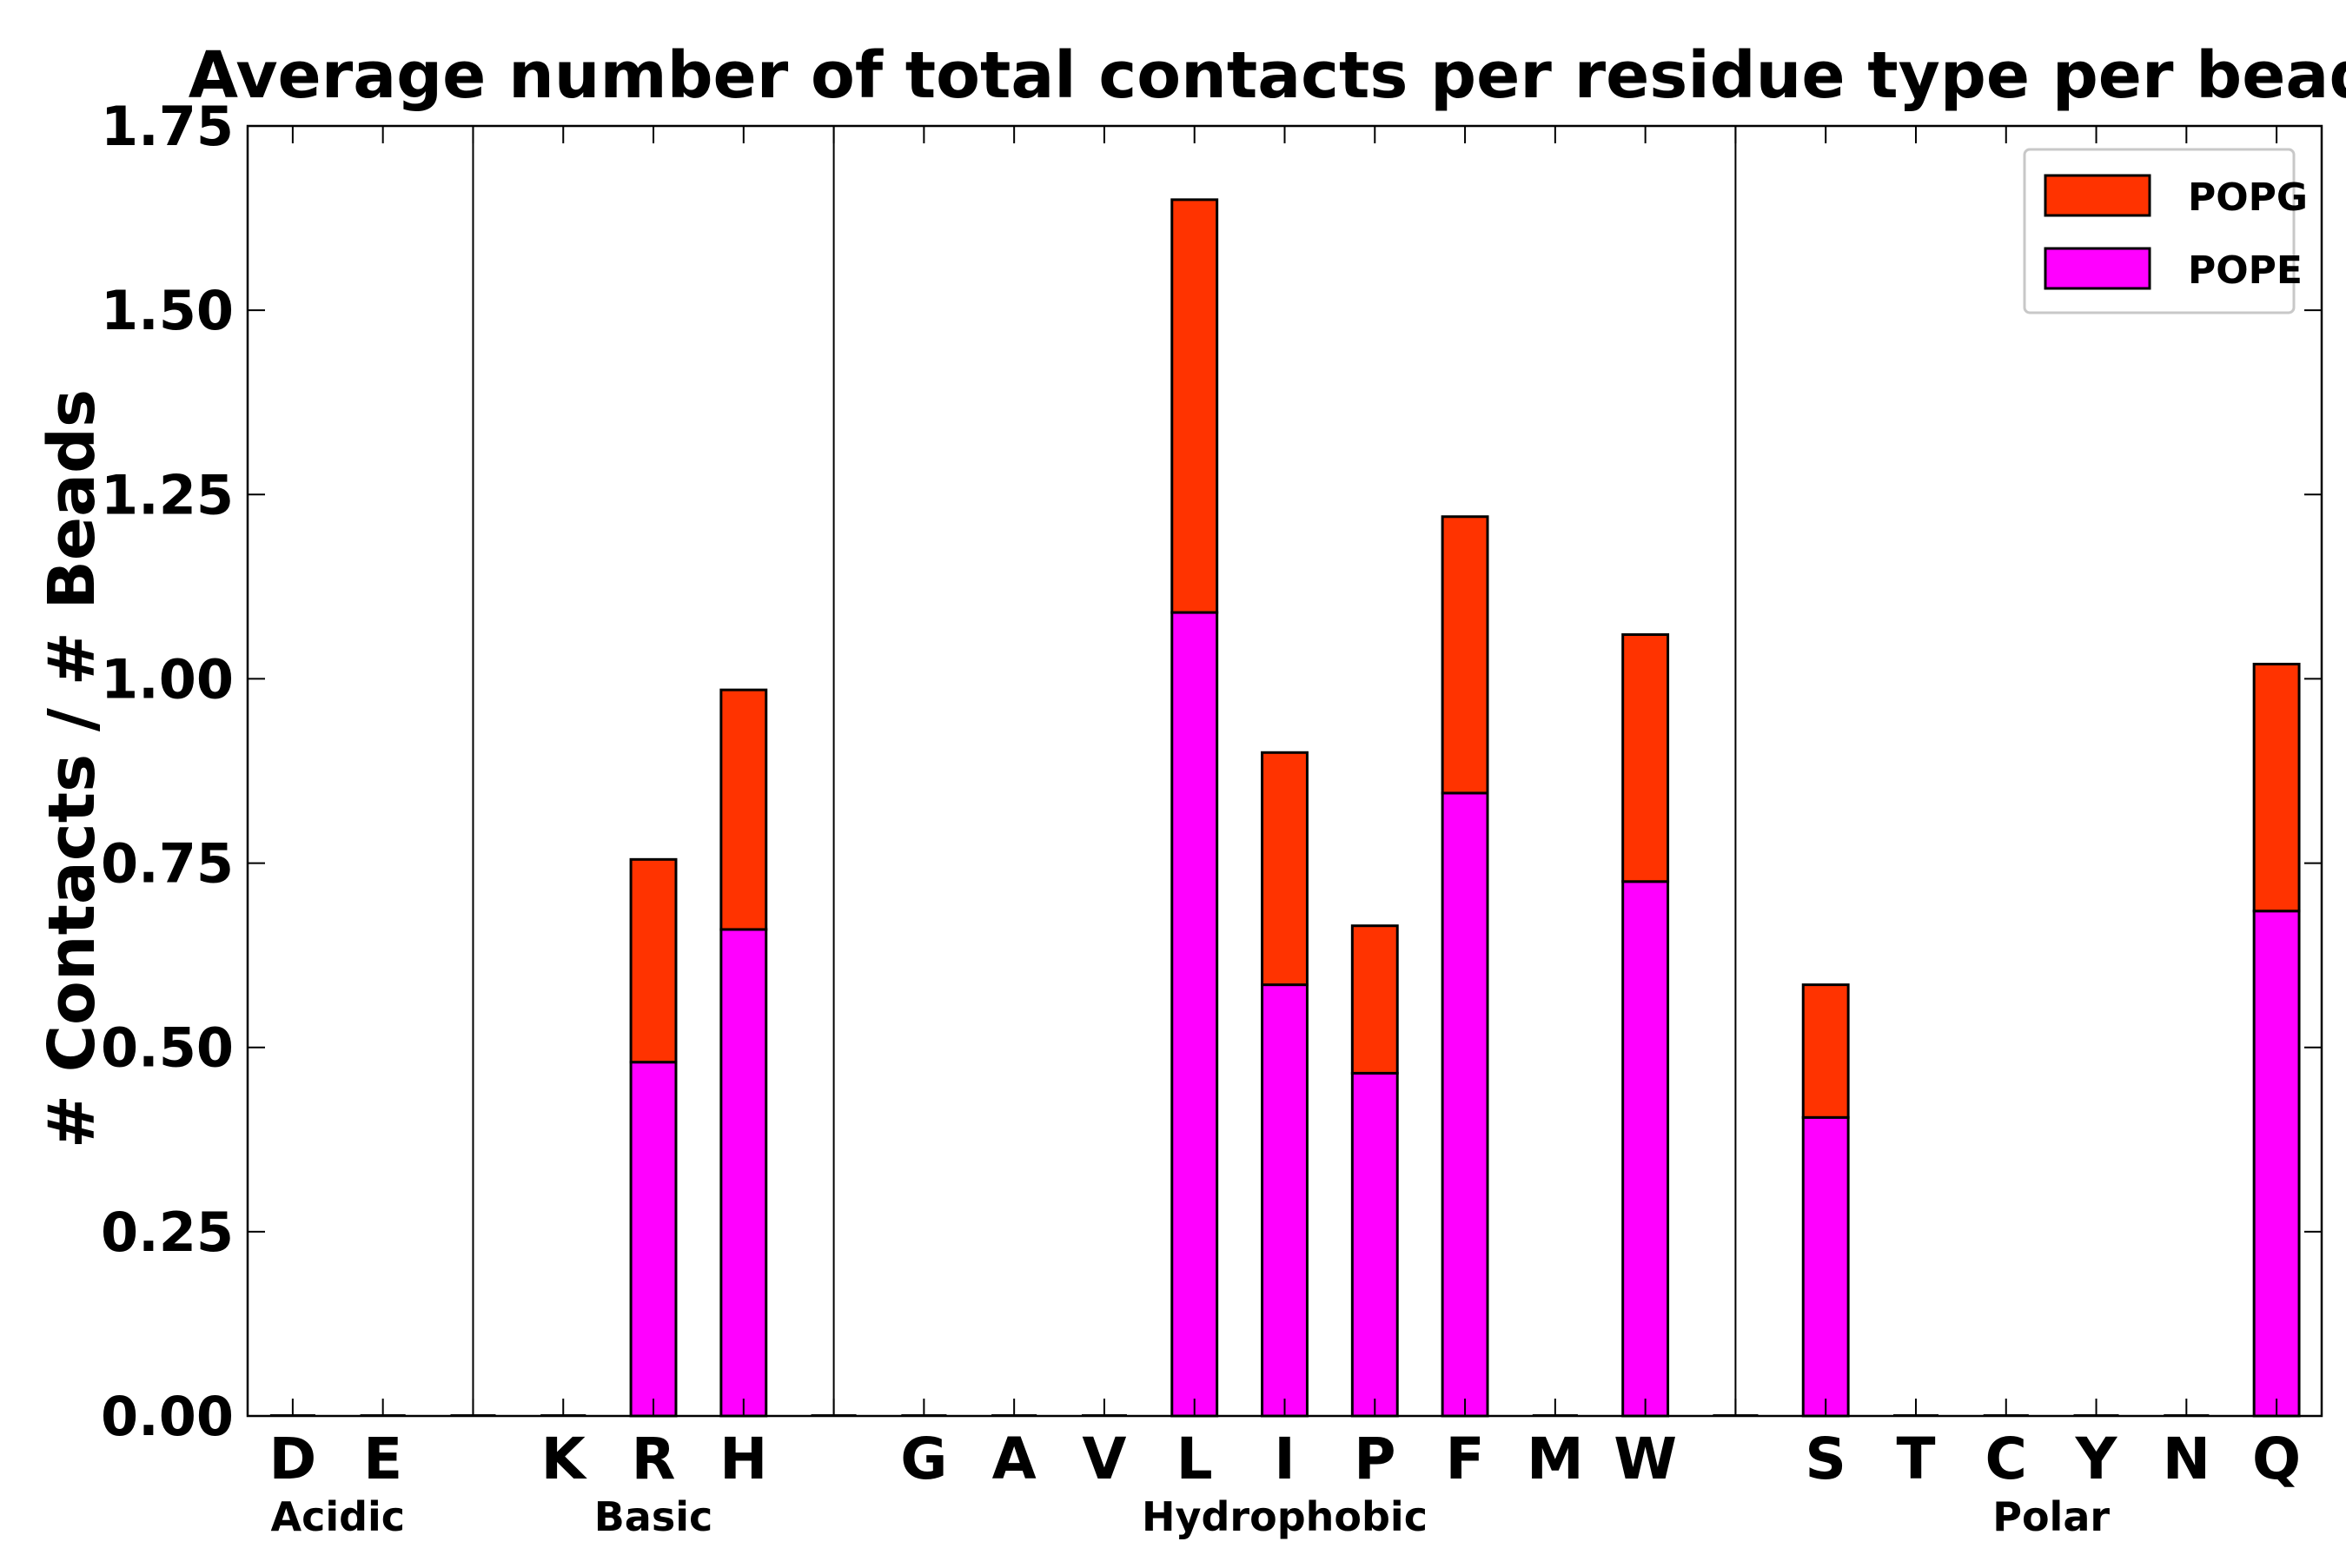 The image size is (2346, 1568). I want to click on y-tick-label-1.50: 1.50, so click(168, 310).